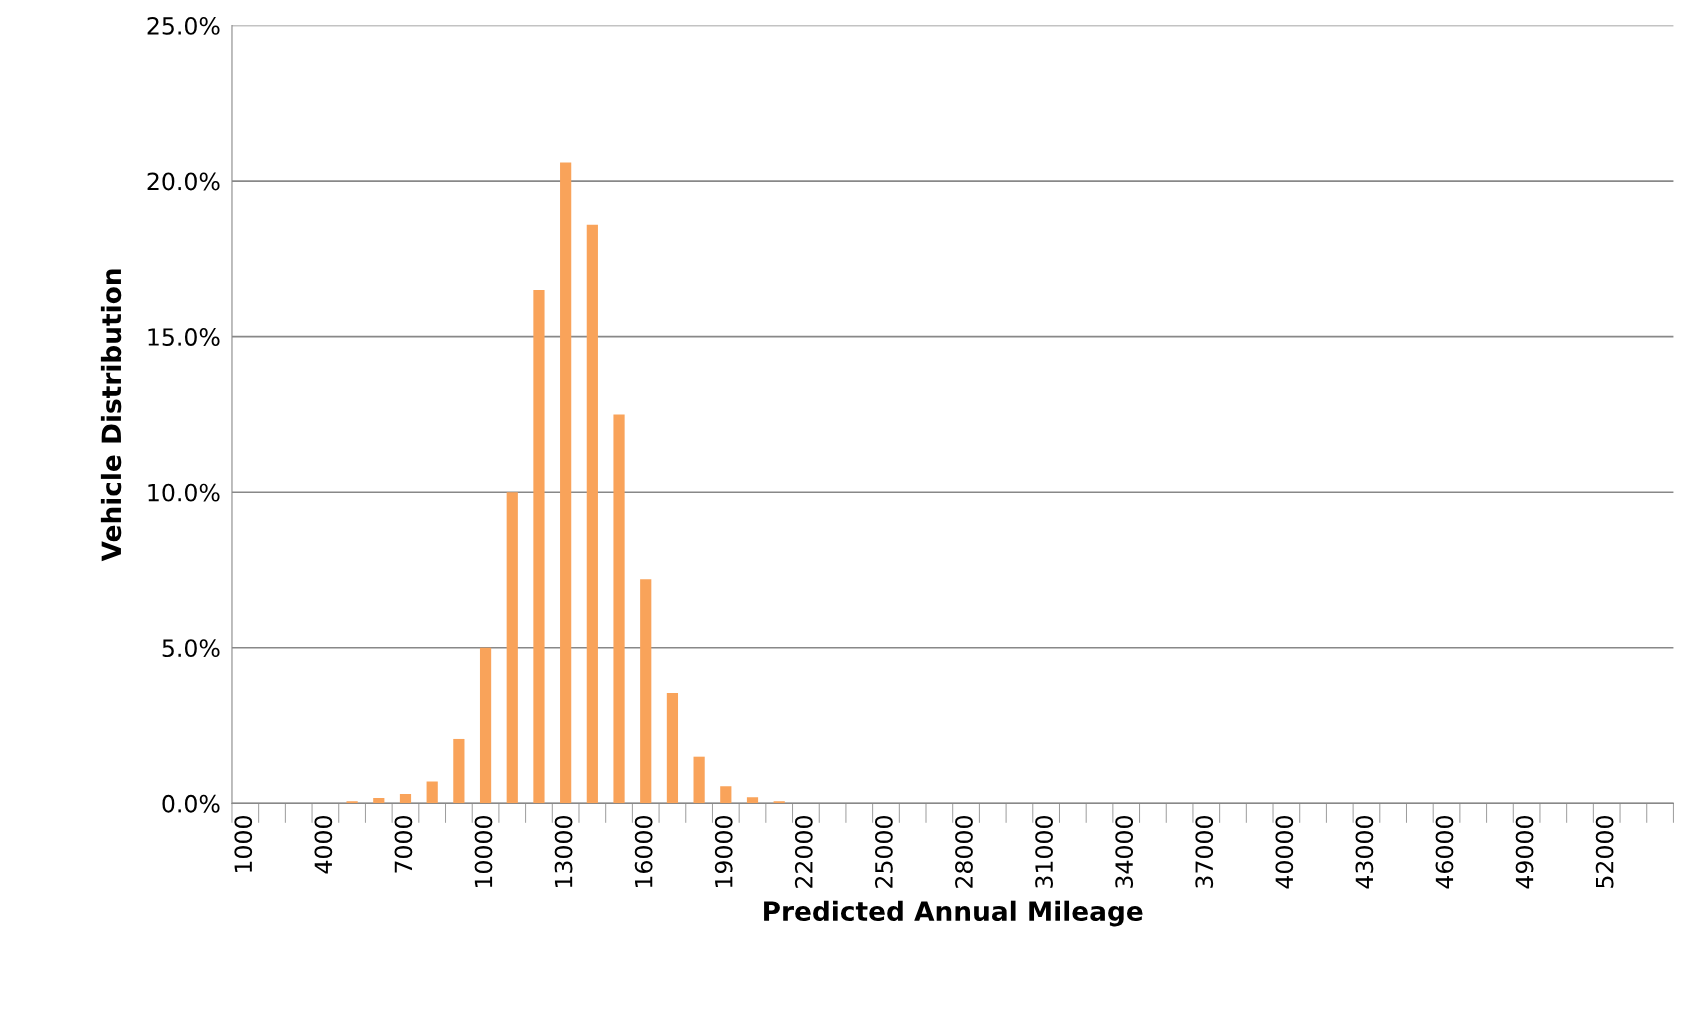  I want to click on x-tick-label: 10000, so click(483, 851).